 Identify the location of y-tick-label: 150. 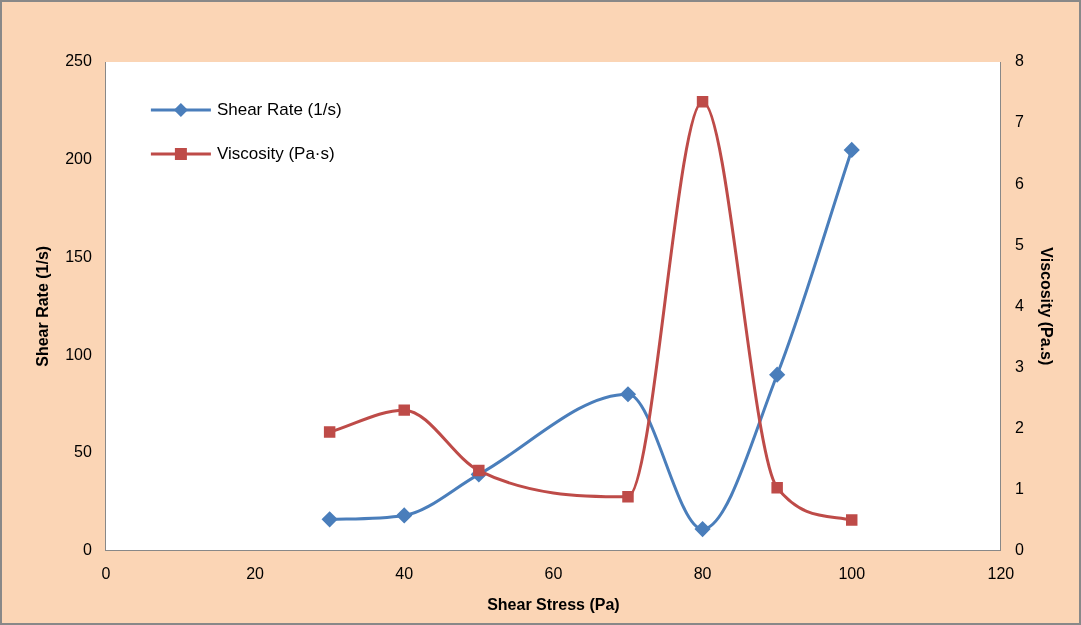
(78, 256).